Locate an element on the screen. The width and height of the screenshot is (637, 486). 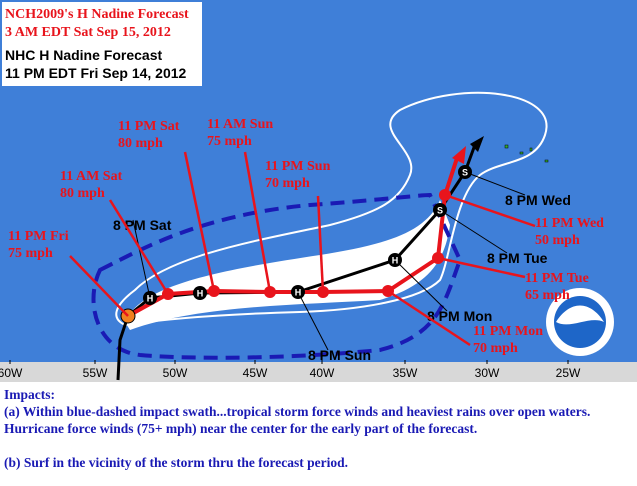
title-line: 11 PM EDT Fri Sep 14, 2012 is located at coordinates (96, 73).